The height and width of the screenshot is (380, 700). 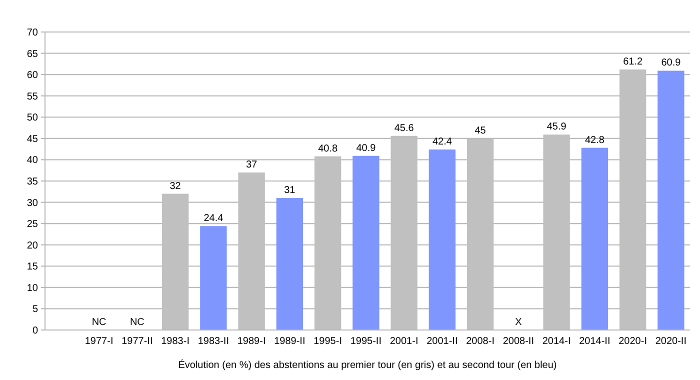 I want to click on x-tick-label: 2014-I, so click(x=556, y=341).